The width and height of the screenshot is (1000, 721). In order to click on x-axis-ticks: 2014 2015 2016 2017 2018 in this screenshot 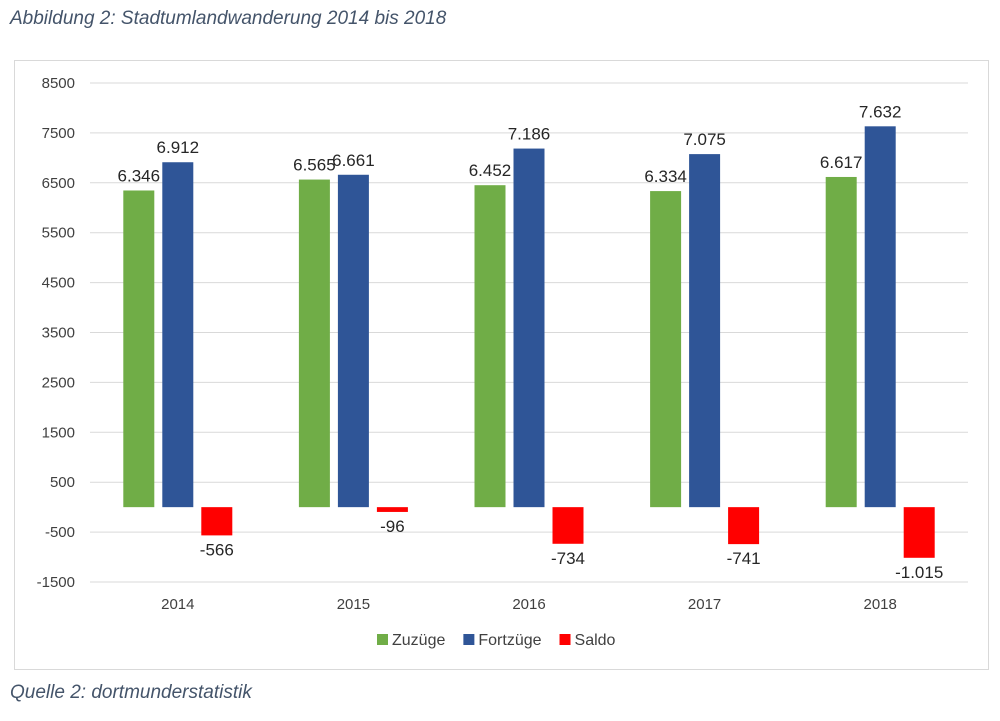, I will do `click(529, 604)`.